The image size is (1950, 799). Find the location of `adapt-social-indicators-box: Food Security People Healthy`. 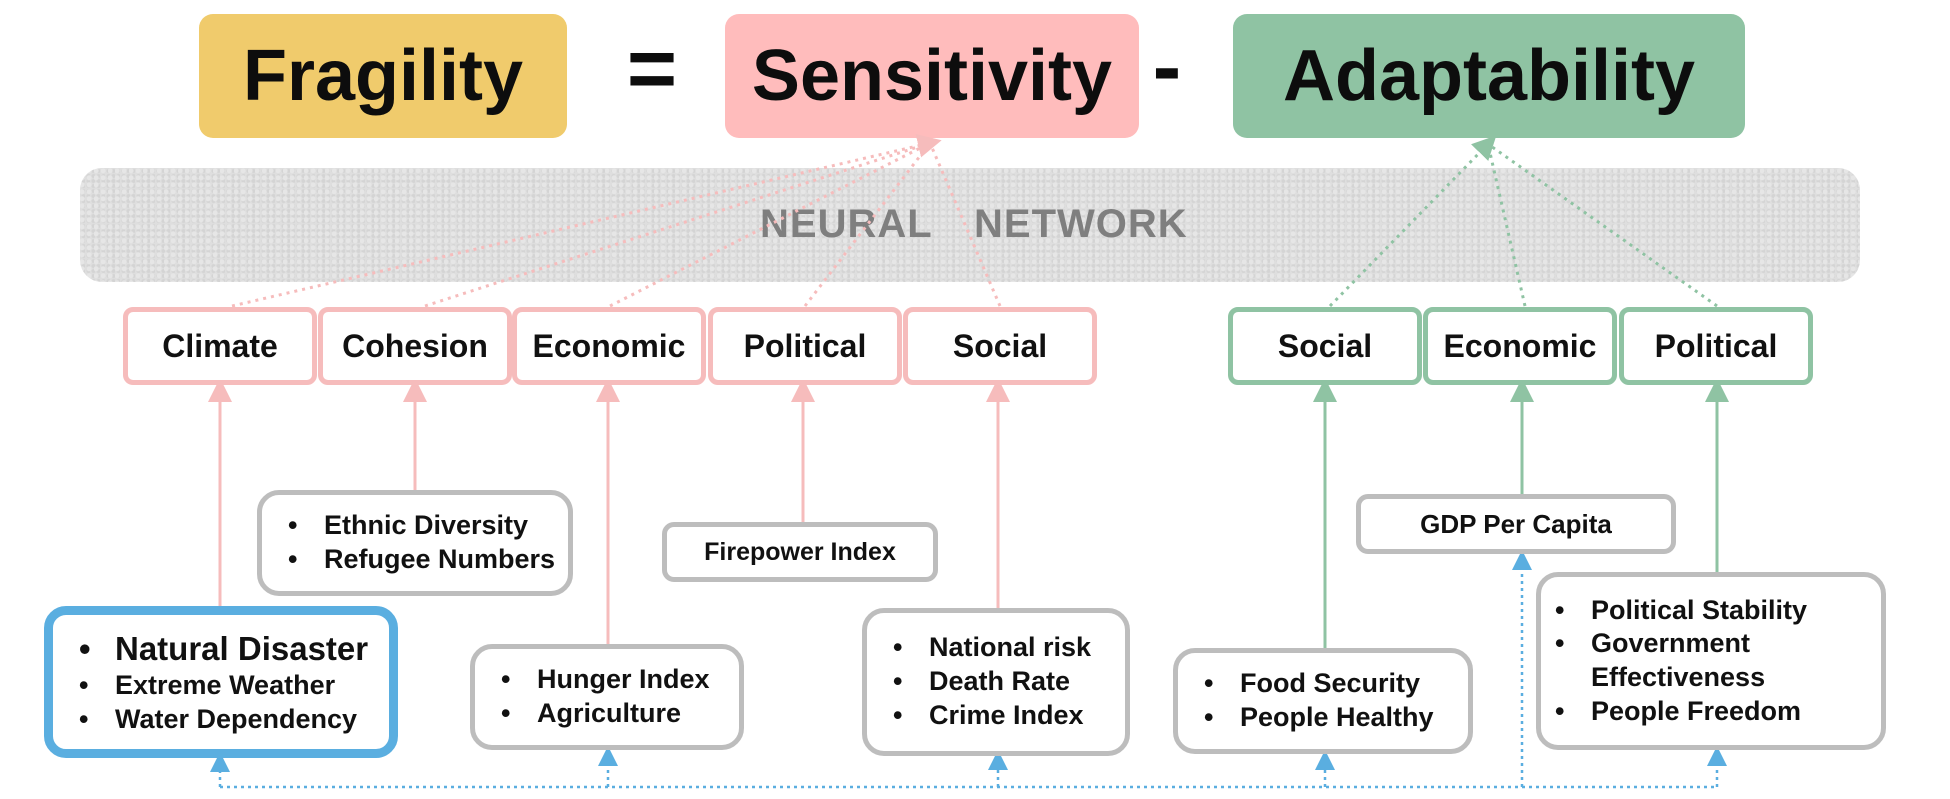

adapt-social-indicators-box: Food Security People Healthy is located at coordinates (1323, 701).